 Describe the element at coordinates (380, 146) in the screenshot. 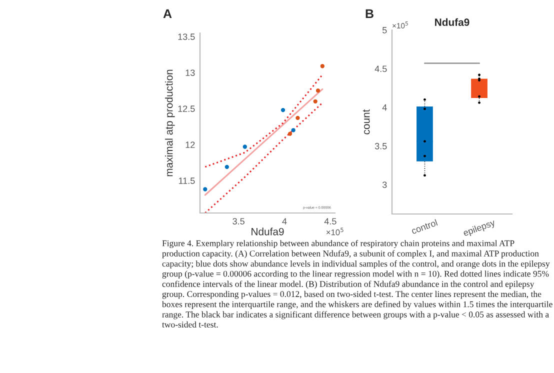

I see `y-tick-label: 3.5` at that location.